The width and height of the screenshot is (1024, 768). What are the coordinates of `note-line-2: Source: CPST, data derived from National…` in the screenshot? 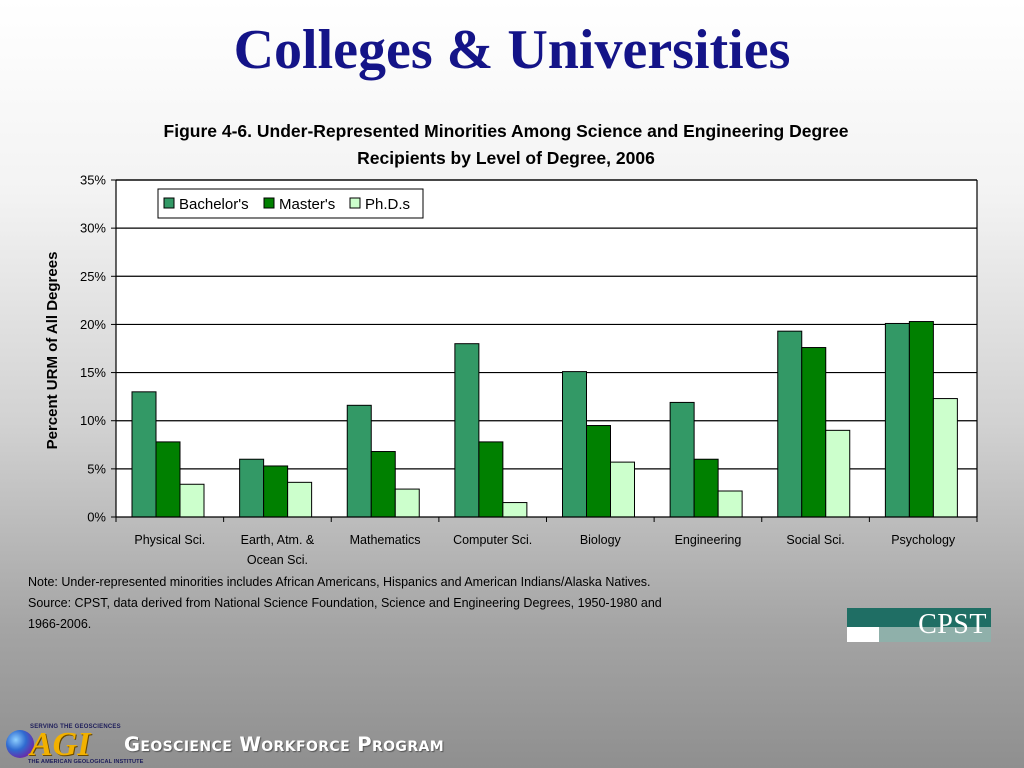 It's located at (345, 603).